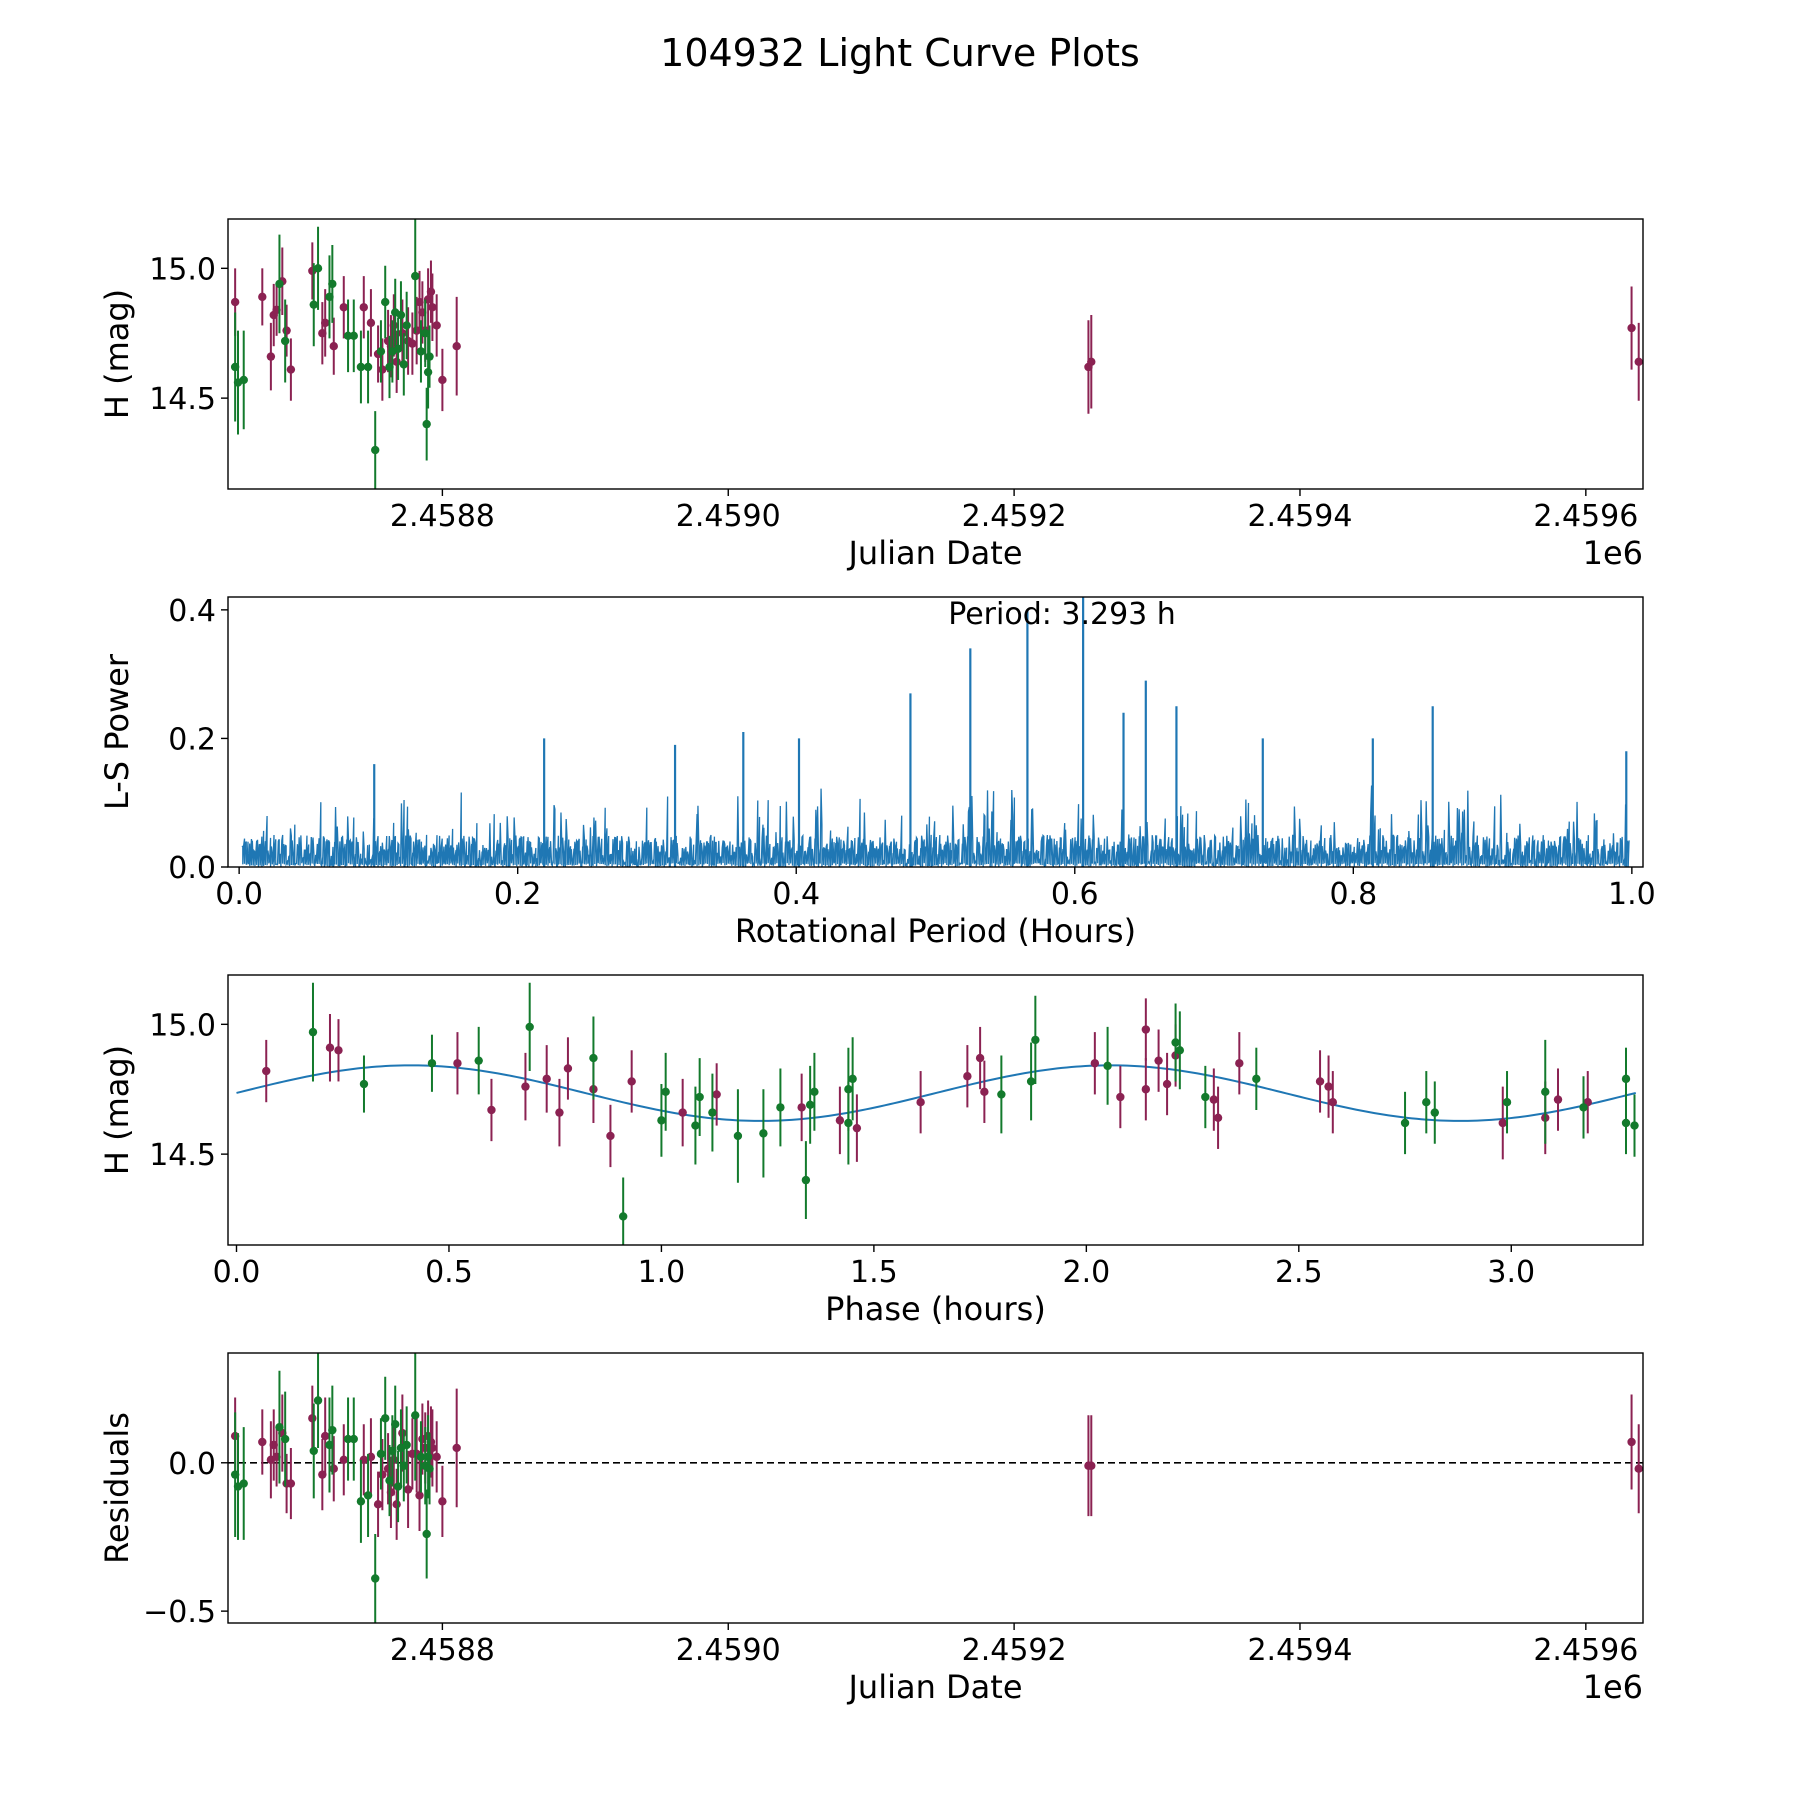  I want to click on y-axis-label: H (mag), so click(117, 354).